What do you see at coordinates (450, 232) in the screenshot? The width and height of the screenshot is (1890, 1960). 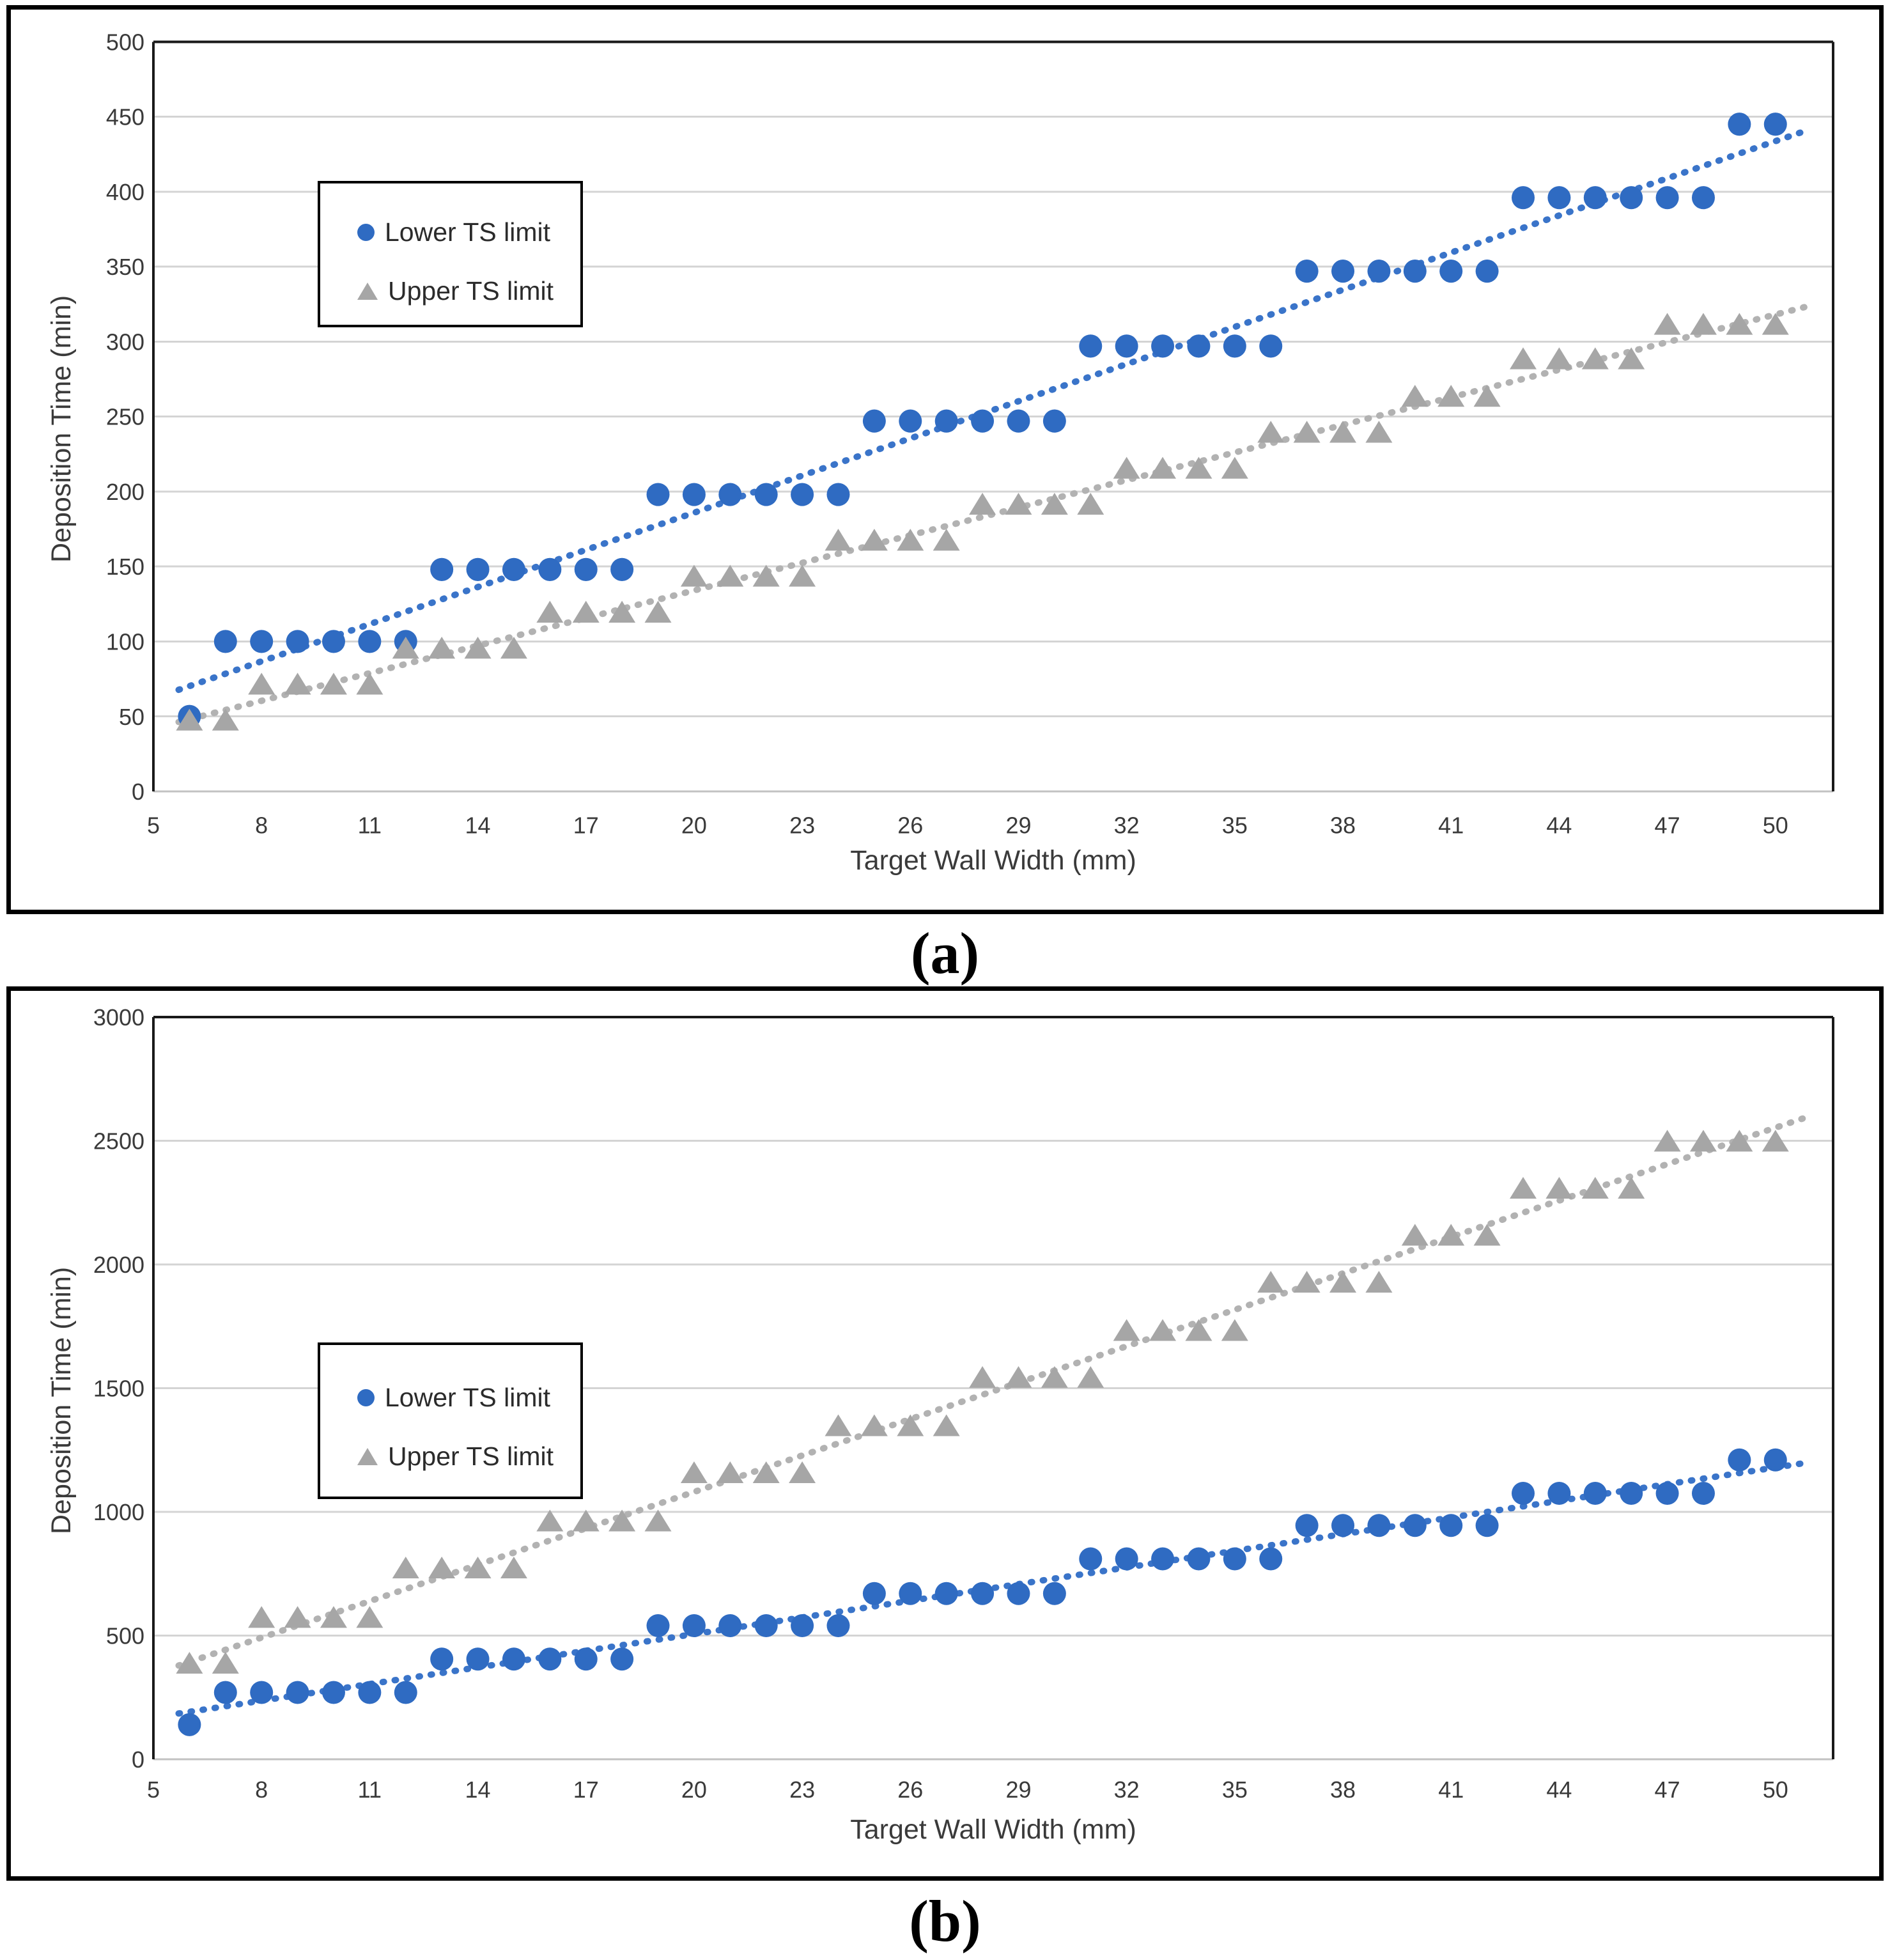 I see `legend-entry-lower: Lower TS limit` at bounding box center [450, 232].